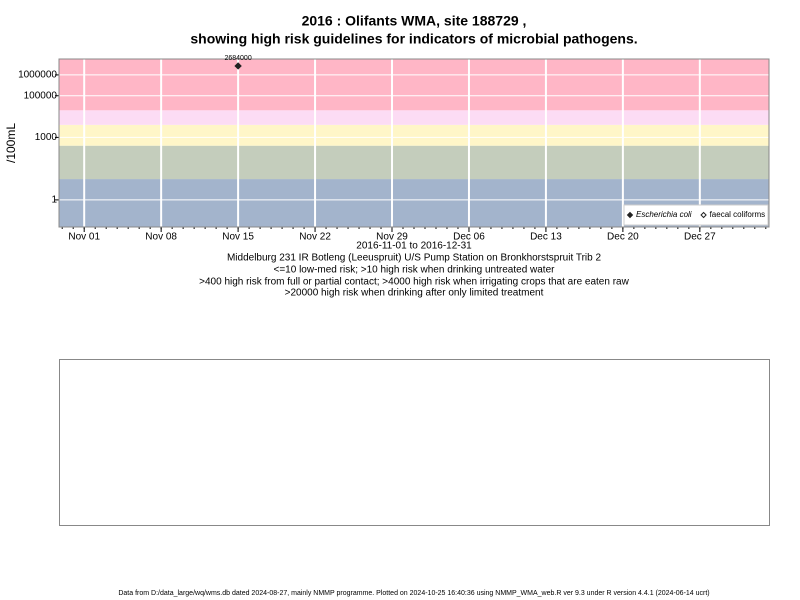 The width and height of the screenshot is (800, 600). What do you see at coordinates (392, 237) in the screenshot?
I see `x-tick-label: Nov 29` at bounding box center [392, 237].